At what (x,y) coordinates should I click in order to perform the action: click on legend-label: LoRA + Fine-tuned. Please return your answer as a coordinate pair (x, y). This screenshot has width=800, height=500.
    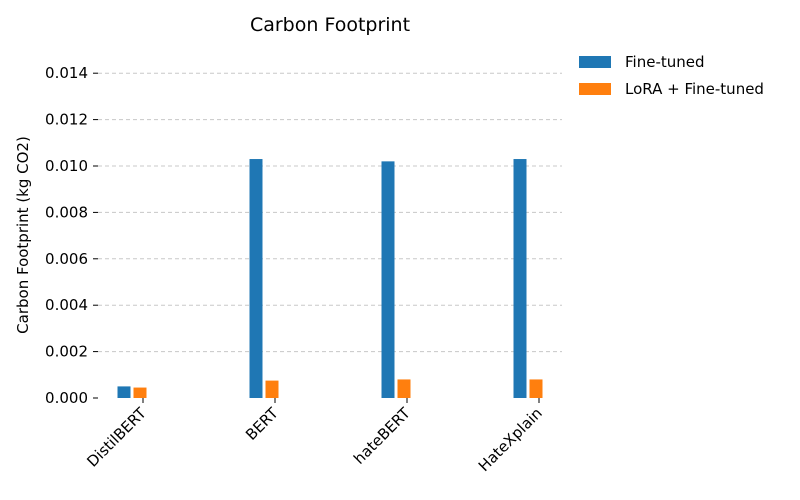
    Looking at the image, I should click on (694, 89).